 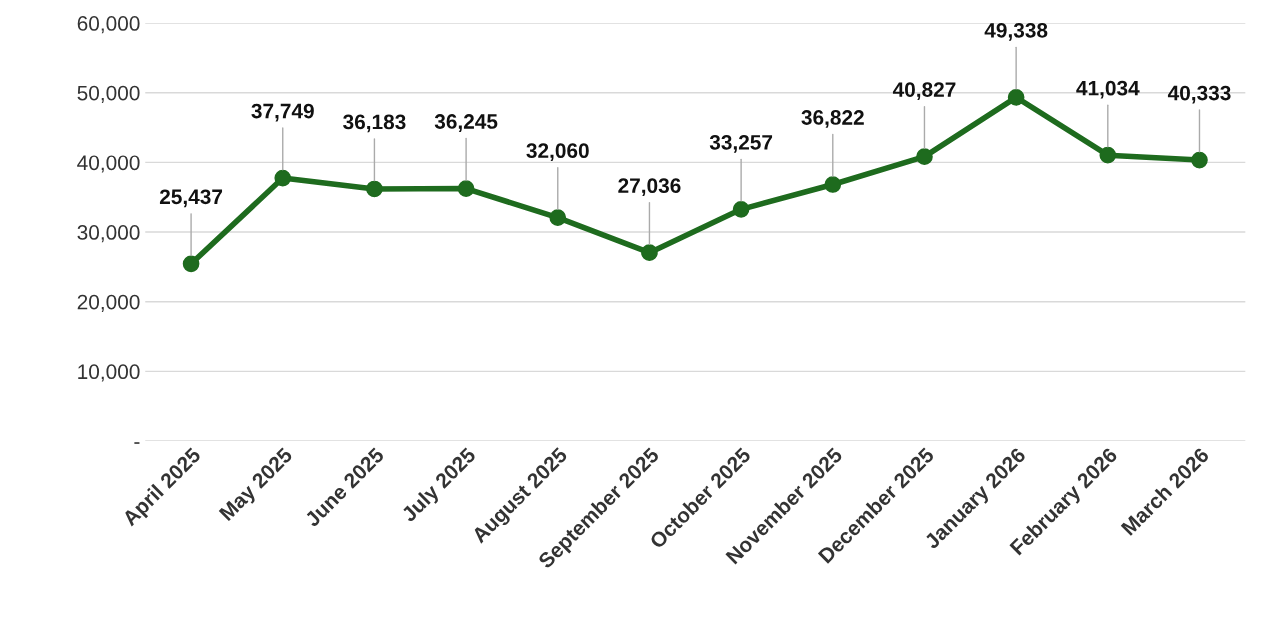 I want to click on y-tick-label: 40,000, so click(x=108, y=164).